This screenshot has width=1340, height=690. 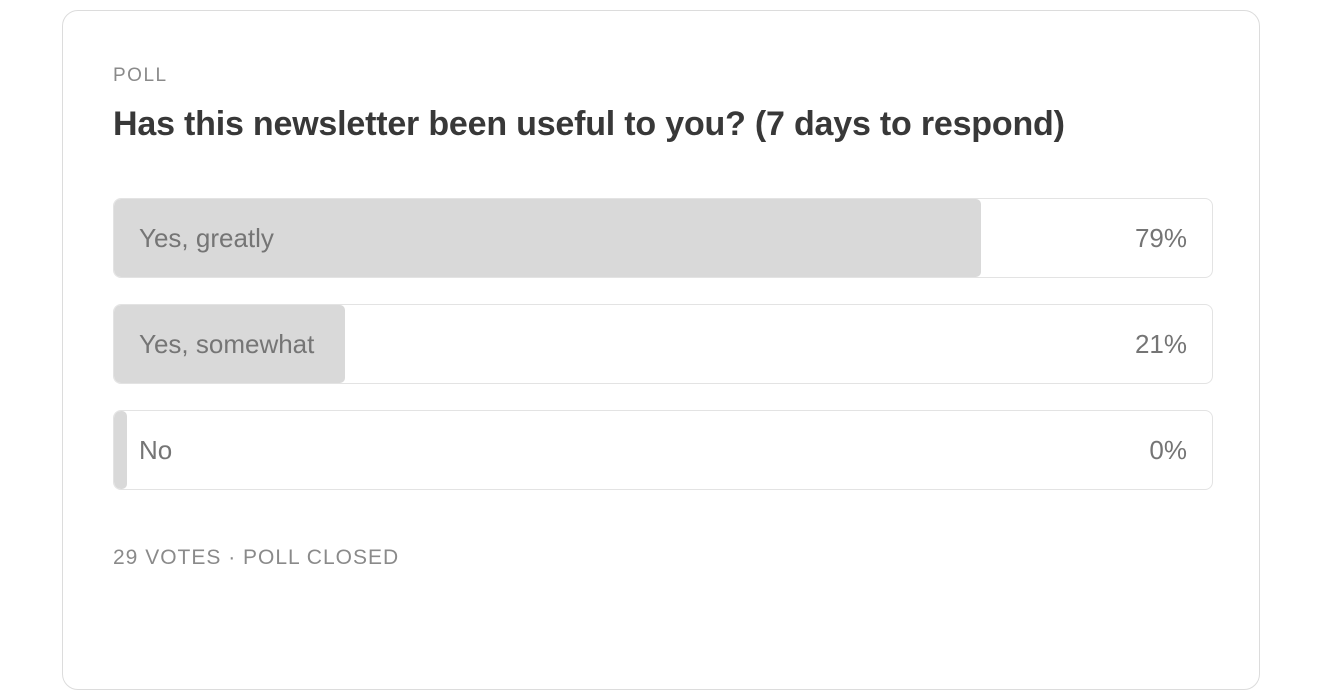 What do you see at coordinates (206, 237) in the screenshot?
I see `option-label: Yes, greatly` at bounding box center [206, 237].